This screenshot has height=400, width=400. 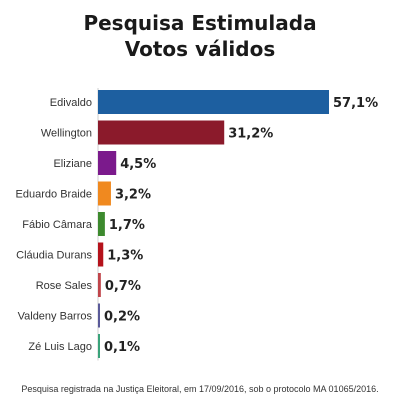 I want to click on category-label: Eduardo Braide, so click(x=54, y=195).